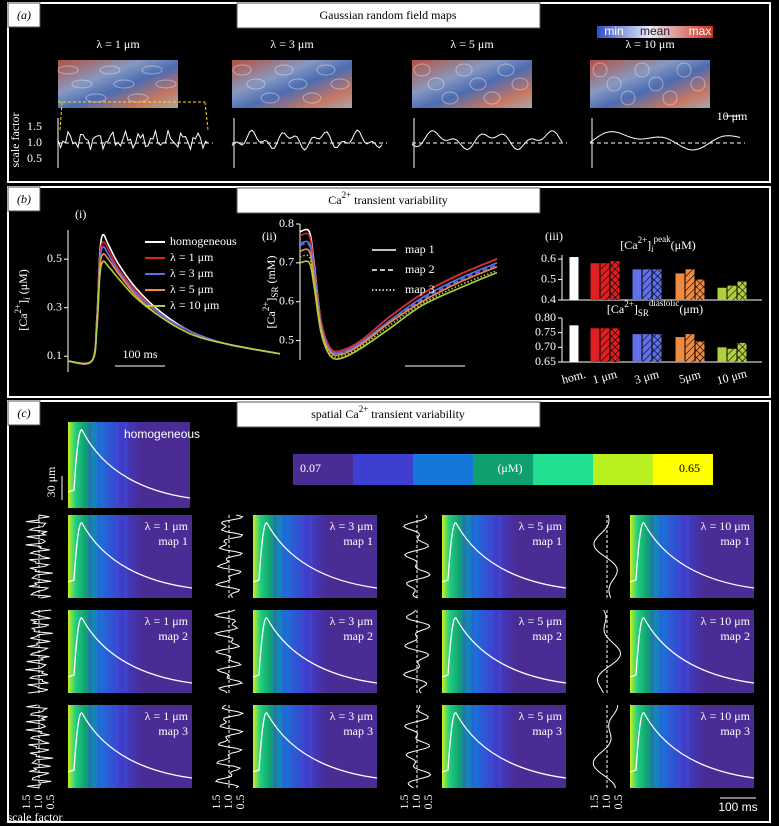 This screenshot has width=779, height=826. Describe the element at coordinates (545, 317) in the screenshot. I see `y-tick-label: 0.80` at that location.